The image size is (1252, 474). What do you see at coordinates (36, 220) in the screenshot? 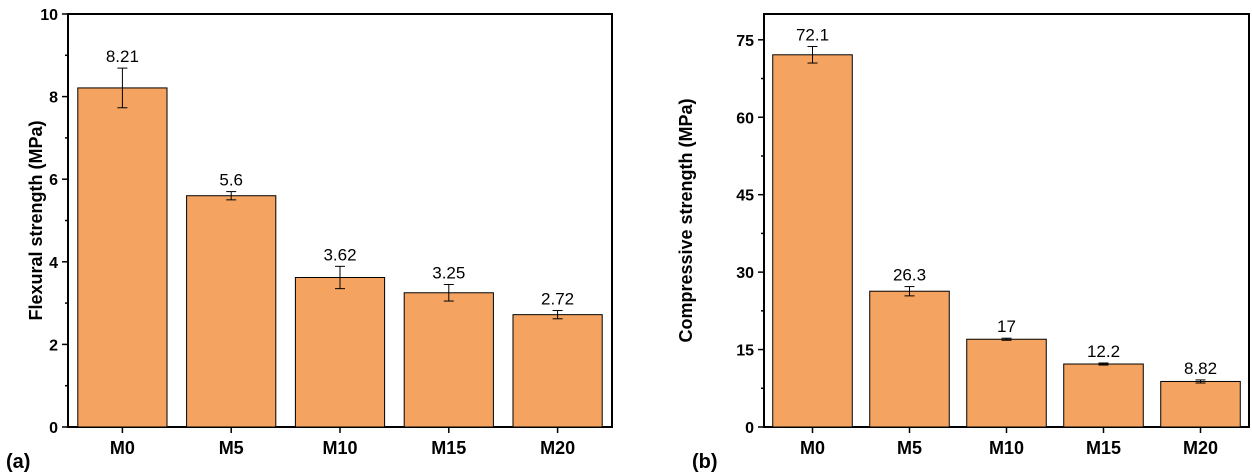
I see `y-axis-title: Flexural strength (MPa)` at bounding box center [36, 220].